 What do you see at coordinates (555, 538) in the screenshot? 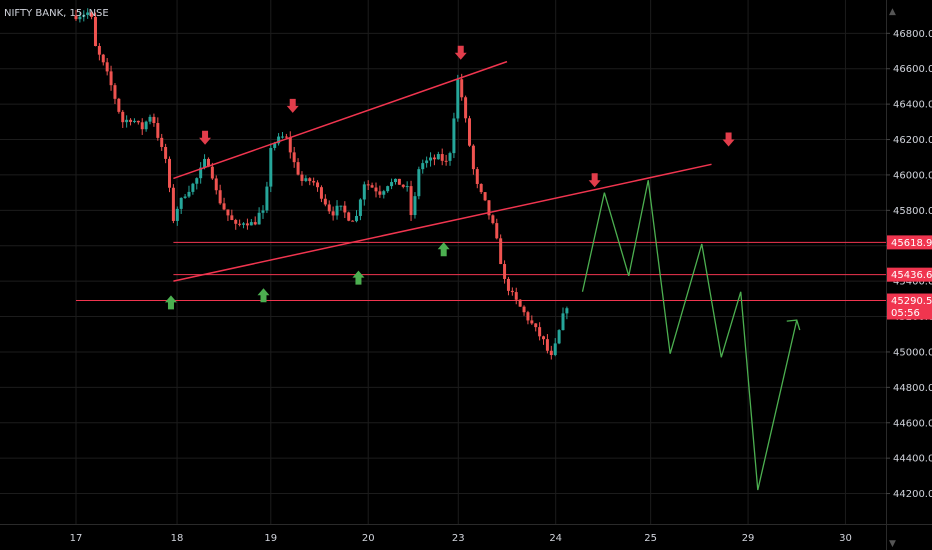
I see `time-tick-label: 24` at bounding box center [555, 538].